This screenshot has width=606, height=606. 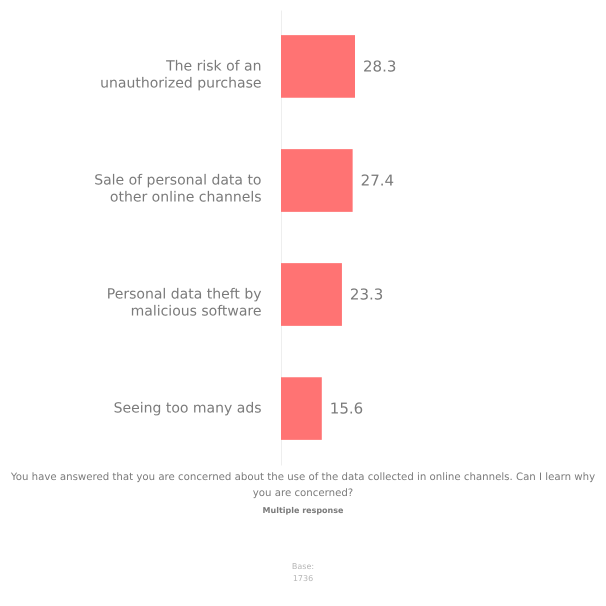 I want to click on text: Multiple response, so click(x=303, y=510).